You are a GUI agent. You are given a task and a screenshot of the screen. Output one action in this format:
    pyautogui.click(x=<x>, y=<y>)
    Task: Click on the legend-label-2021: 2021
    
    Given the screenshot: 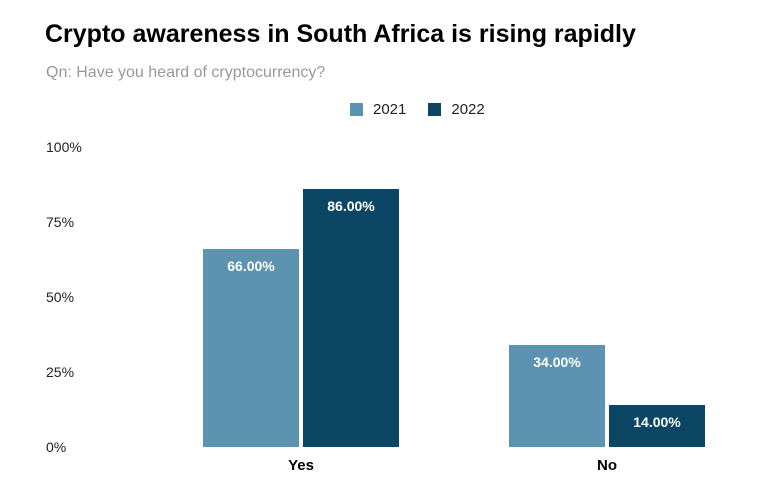 What is the action you would take?
    pyautogui.click(x=390, y=109)
    